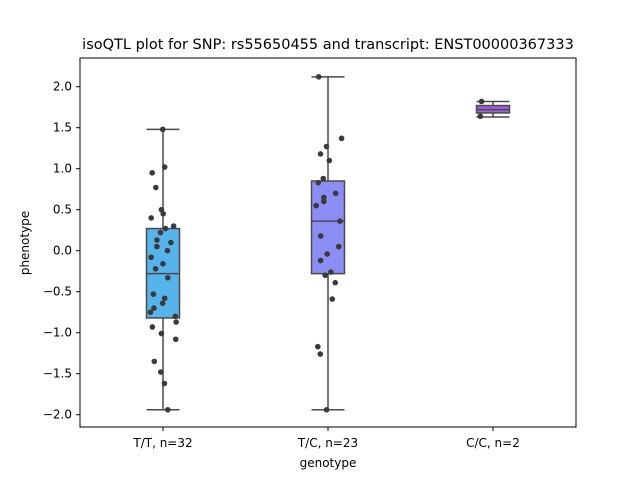  Describe the element at coordinates (57, 415) in the screenshot. I see `y-tick-label: −2.0` at that location.